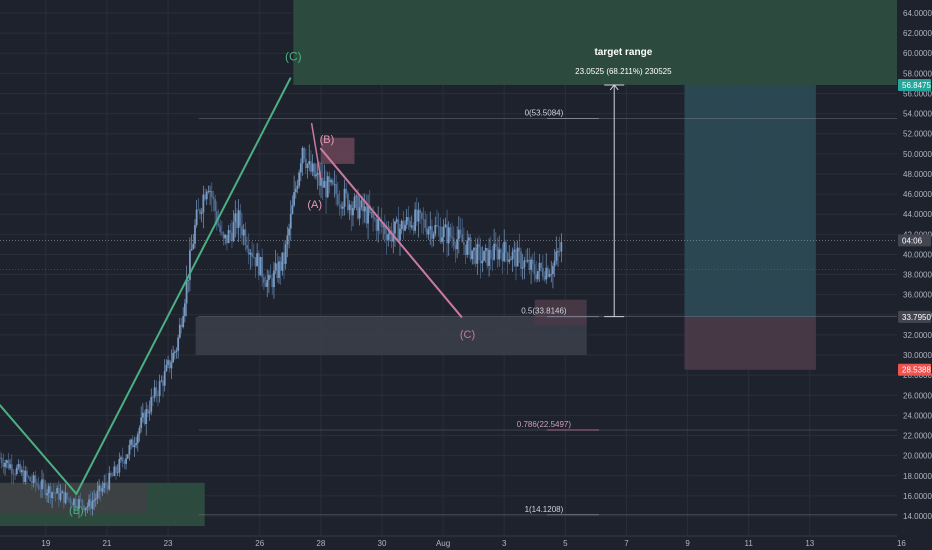 The image size is (932, 550). I want to click on time-axis: 19 21 23 26 28 30 Aug 3 5 7 9 11 13 16, so click(453, 541).